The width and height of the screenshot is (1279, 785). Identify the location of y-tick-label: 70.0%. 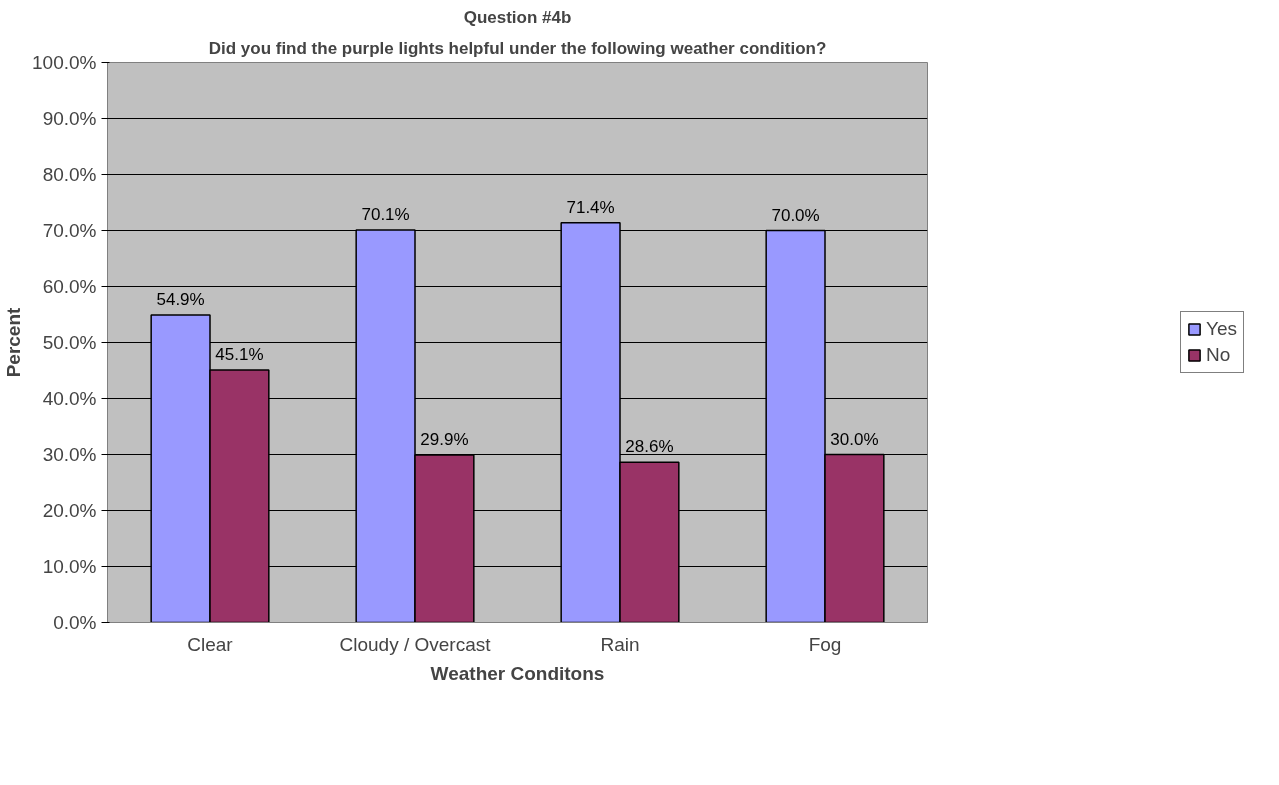
(69, 230).